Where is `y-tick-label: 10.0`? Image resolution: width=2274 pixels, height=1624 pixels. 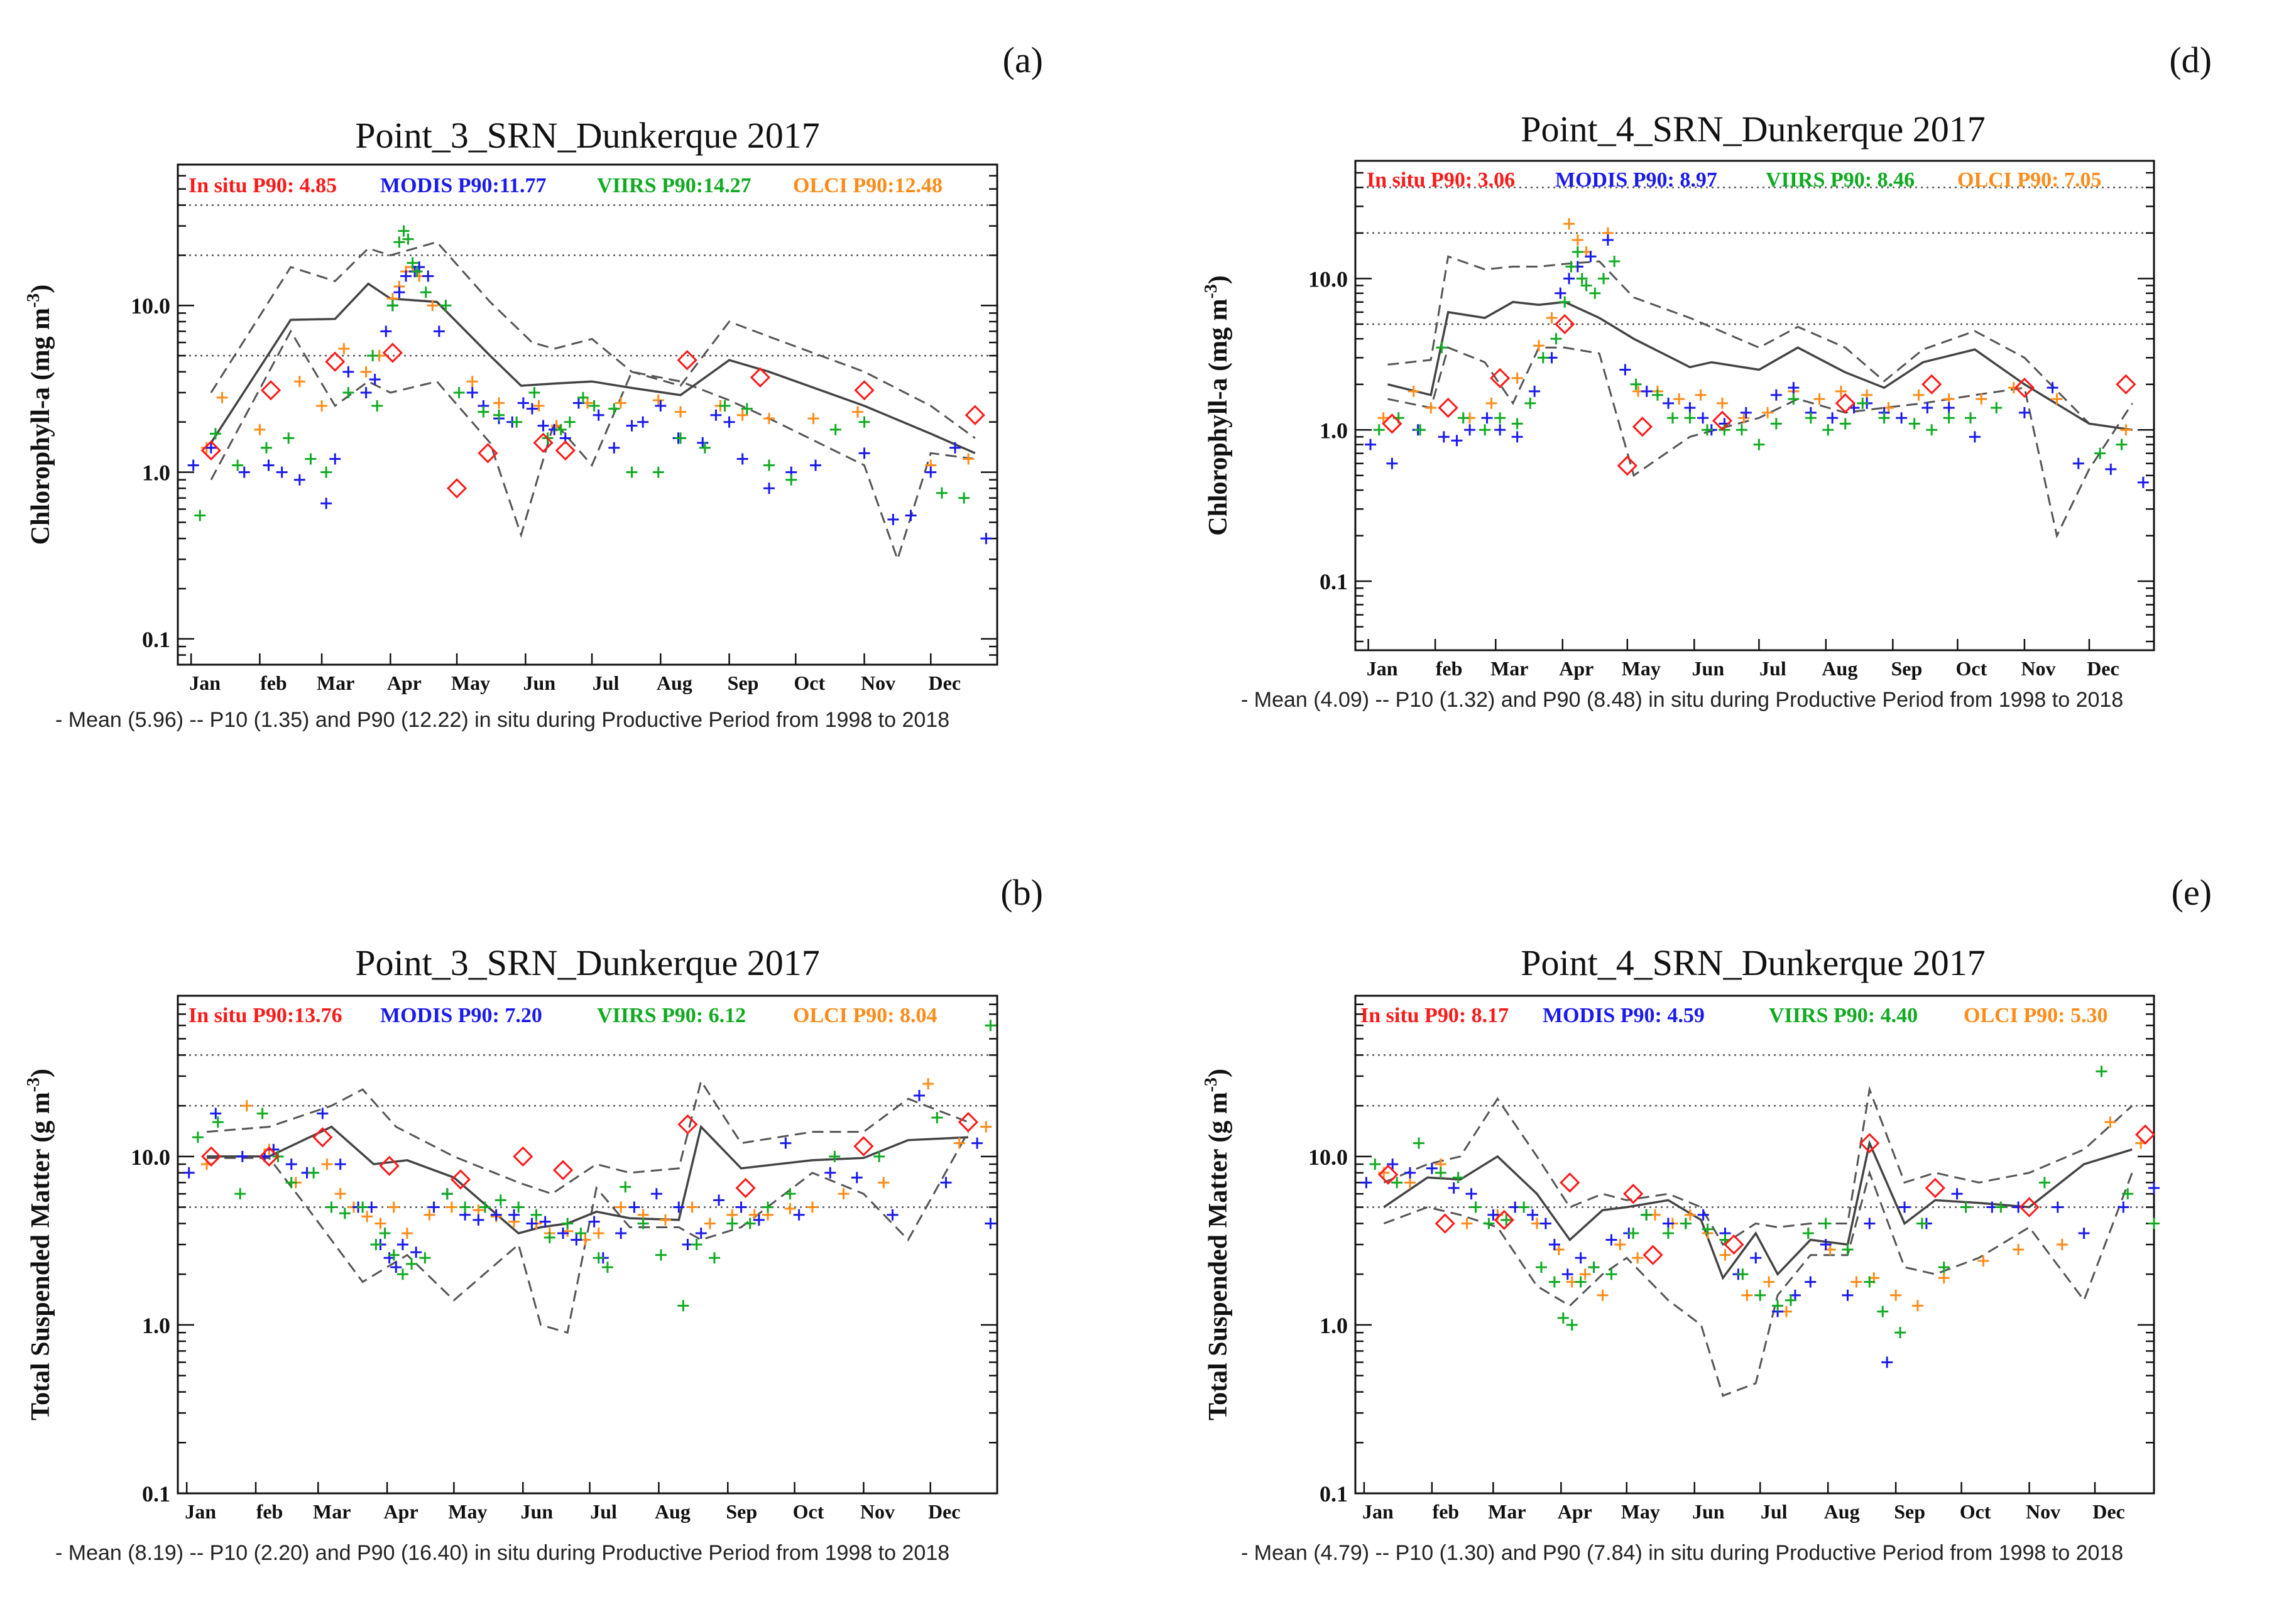
y-tick-label: 10.0 is located at coordinates (1328, 279).